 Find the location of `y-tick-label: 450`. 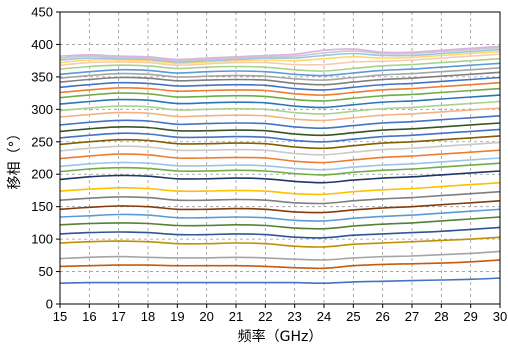

y-tick-label: 450 is located at coordinates (42, 12).